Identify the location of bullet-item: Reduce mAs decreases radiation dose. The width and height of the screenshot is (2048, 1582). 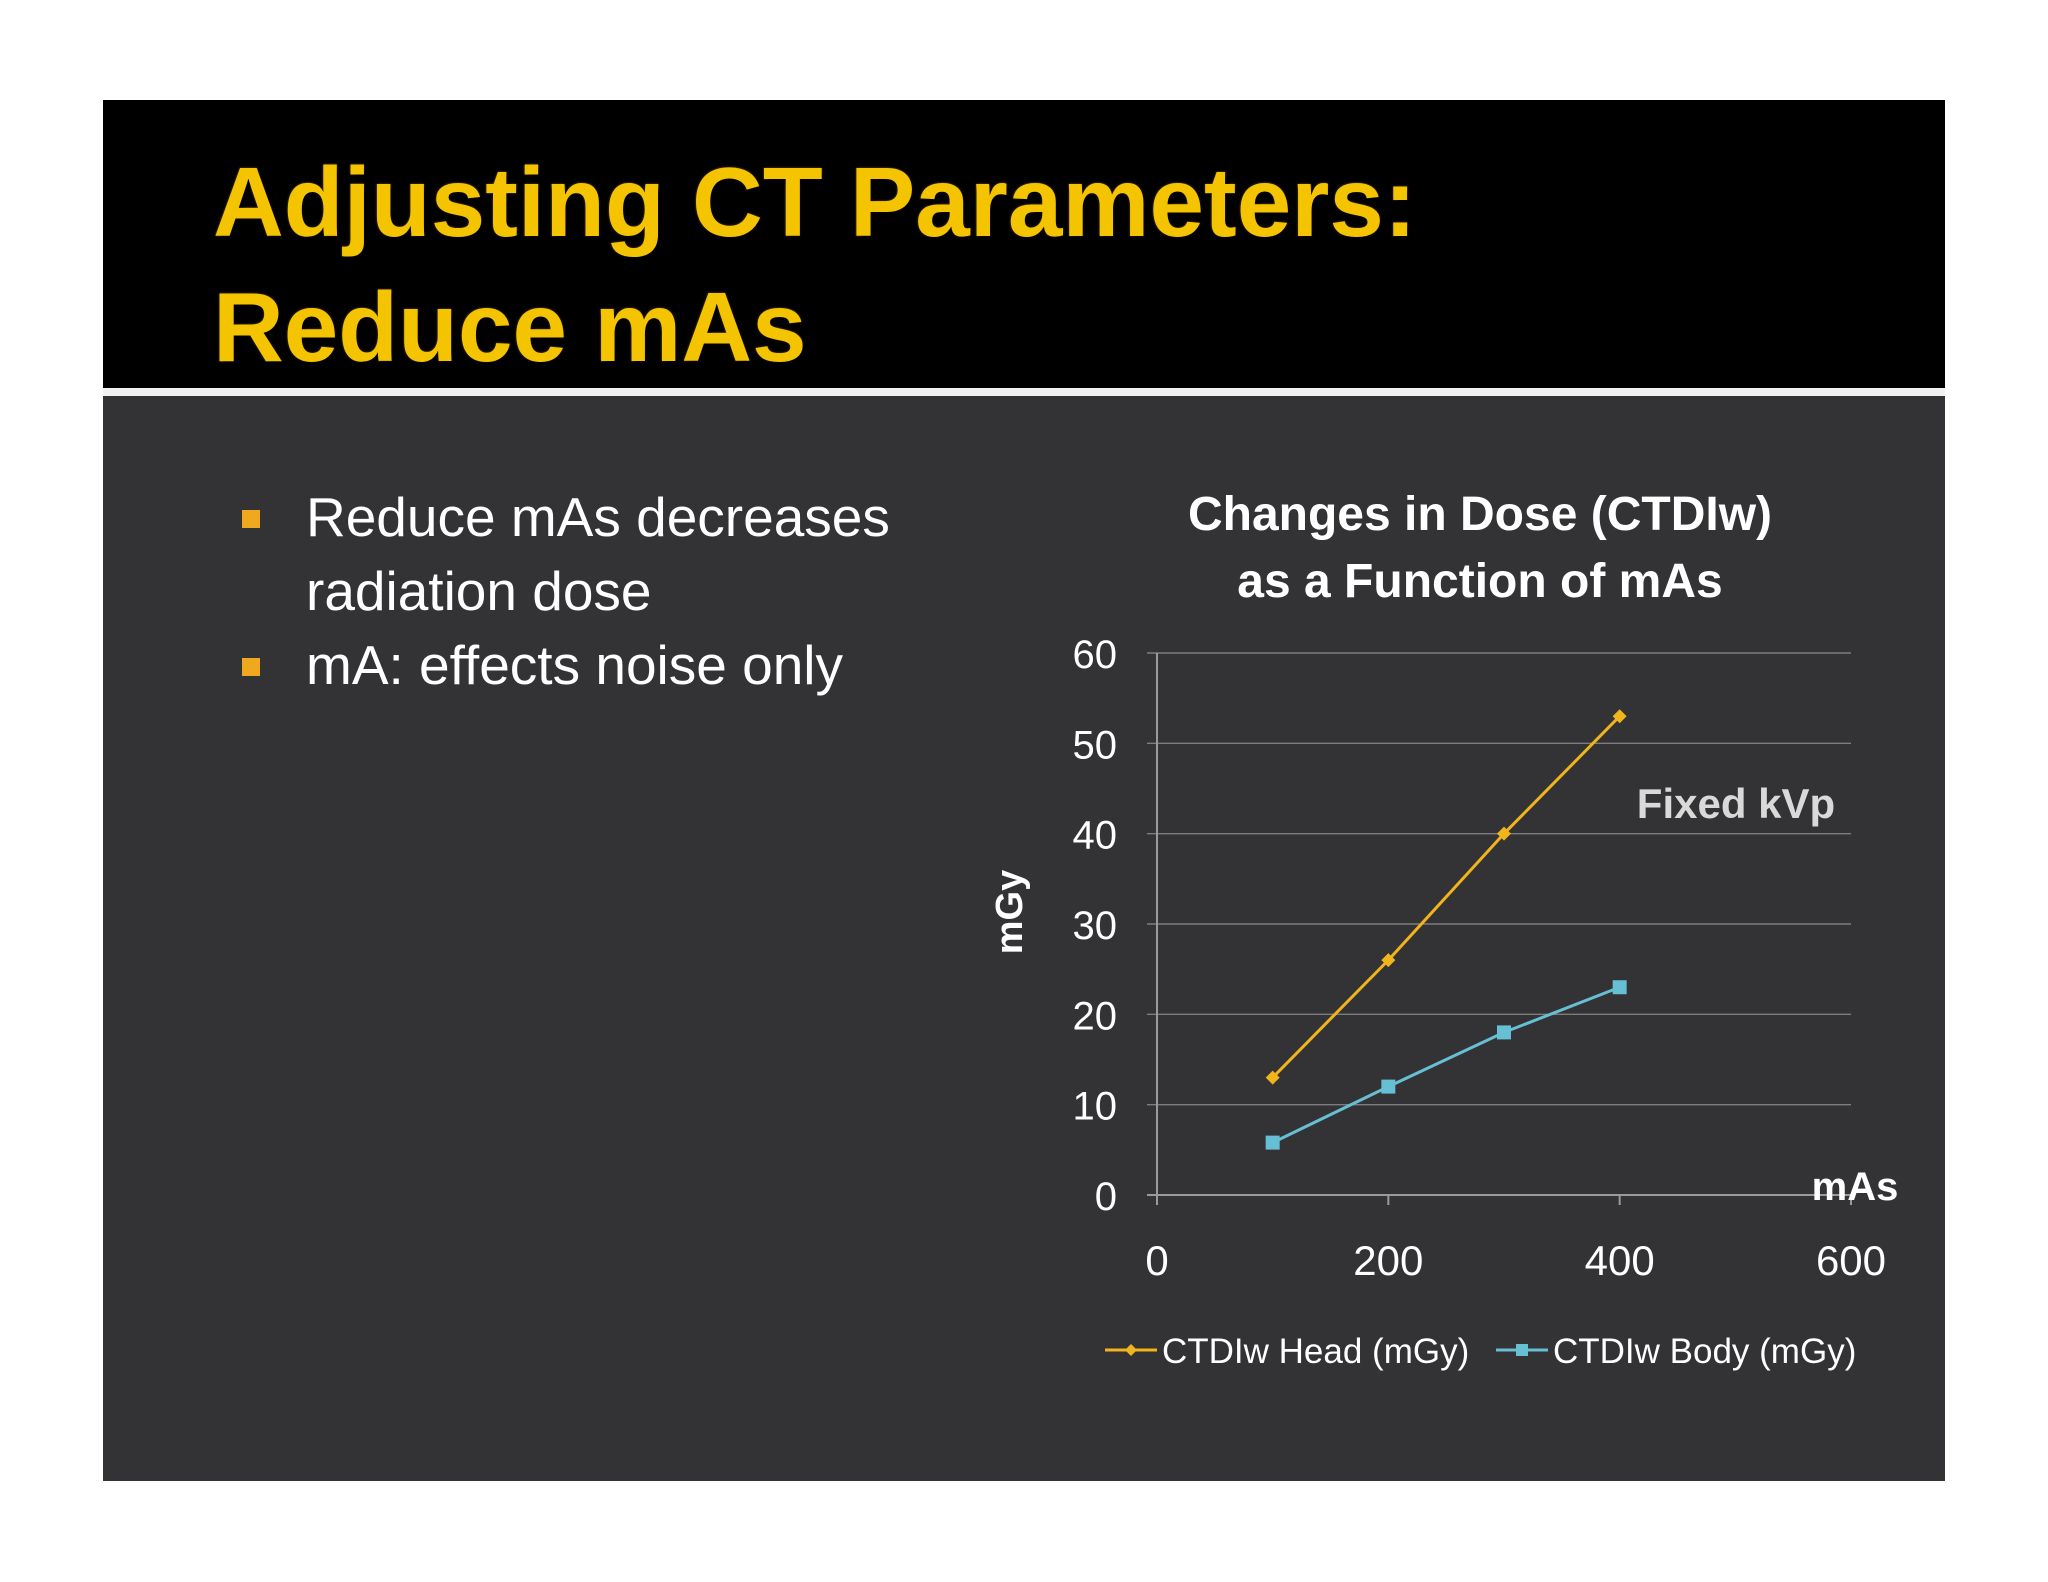
(648, 554).